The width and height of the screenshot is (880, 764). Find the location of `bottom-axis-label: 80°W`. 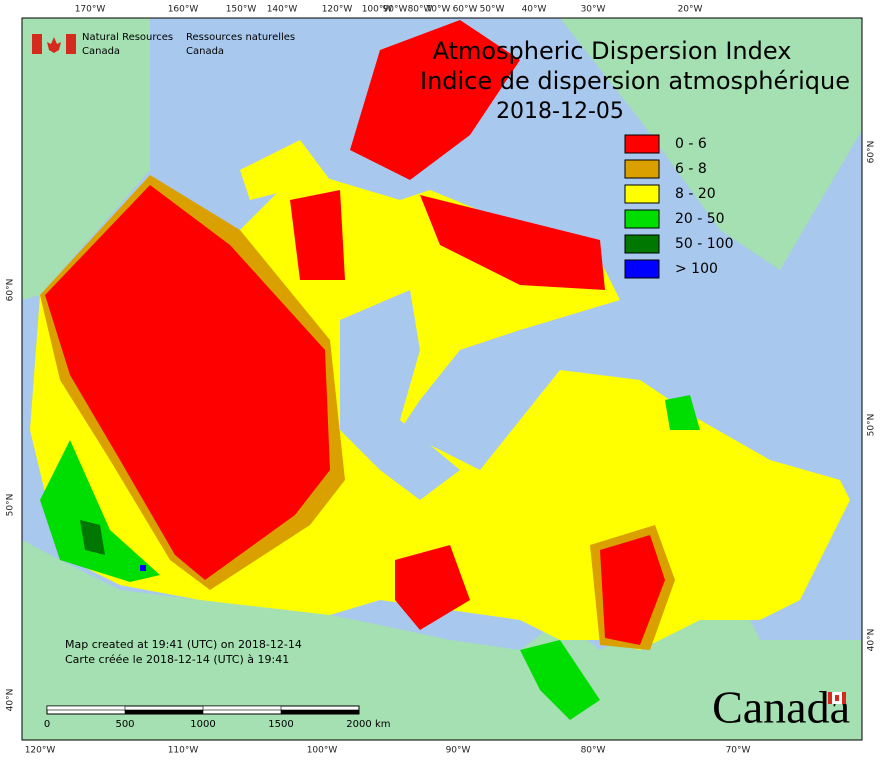

bottom-axis-label: 80°W is located at coordinates (593, 751).